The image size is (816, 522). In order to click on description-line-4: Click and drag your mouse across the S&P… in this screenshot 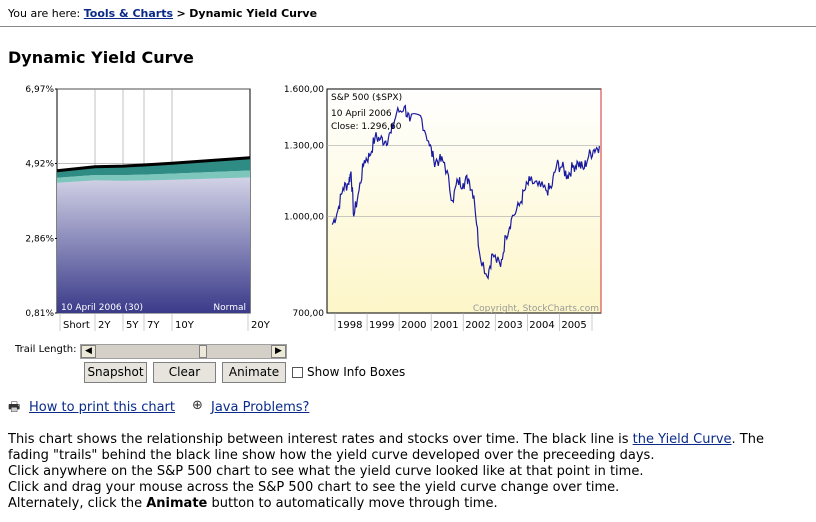, I will do `click(314, 487)`.